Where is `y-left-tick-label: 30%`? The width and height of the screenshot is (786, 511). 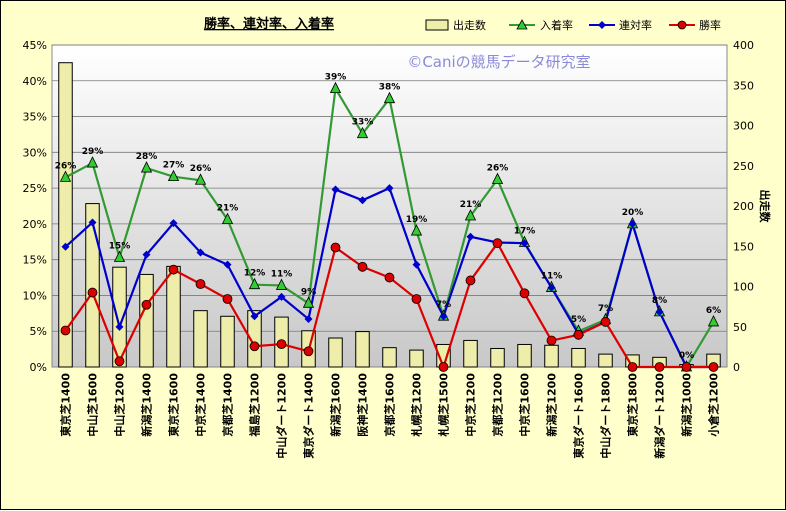
y-left-tick-label: 30% is located at coordinates (35, 152).